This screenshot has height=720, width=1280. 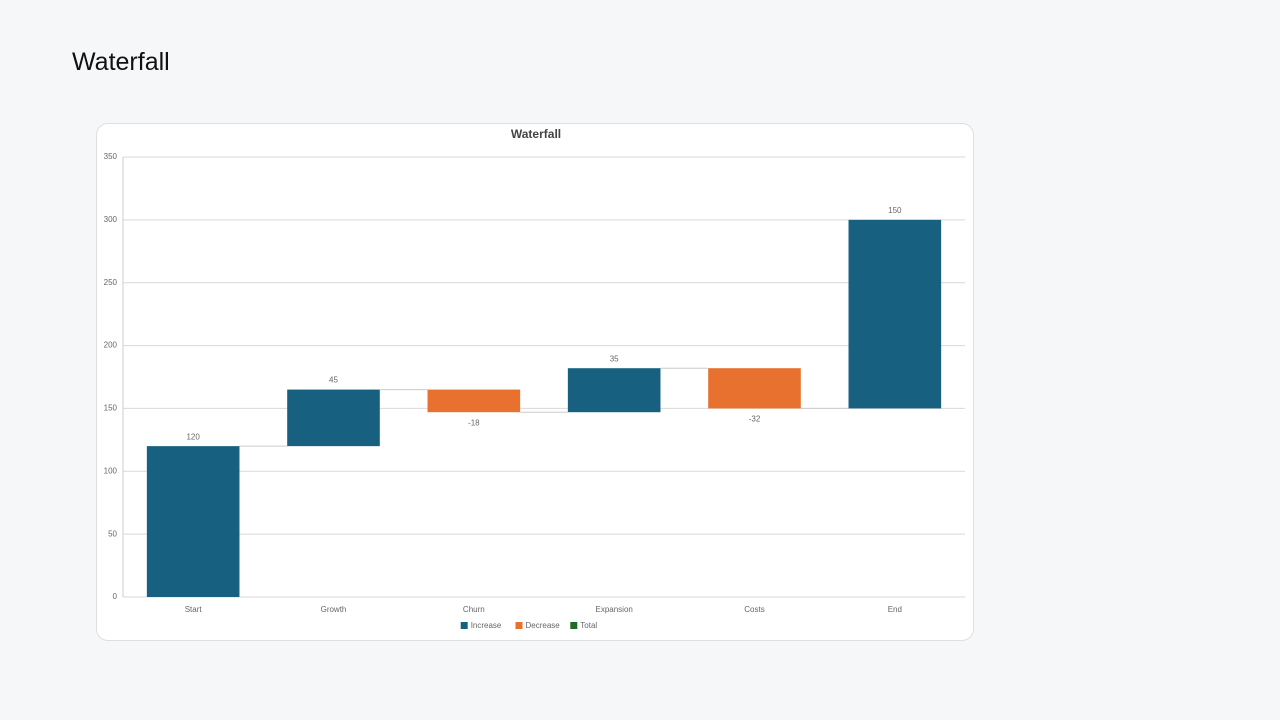 What do you see at coordinates (111, 282) in the screenshot?
I see `y-tick-label: 250` at bounding box center [111, 282].